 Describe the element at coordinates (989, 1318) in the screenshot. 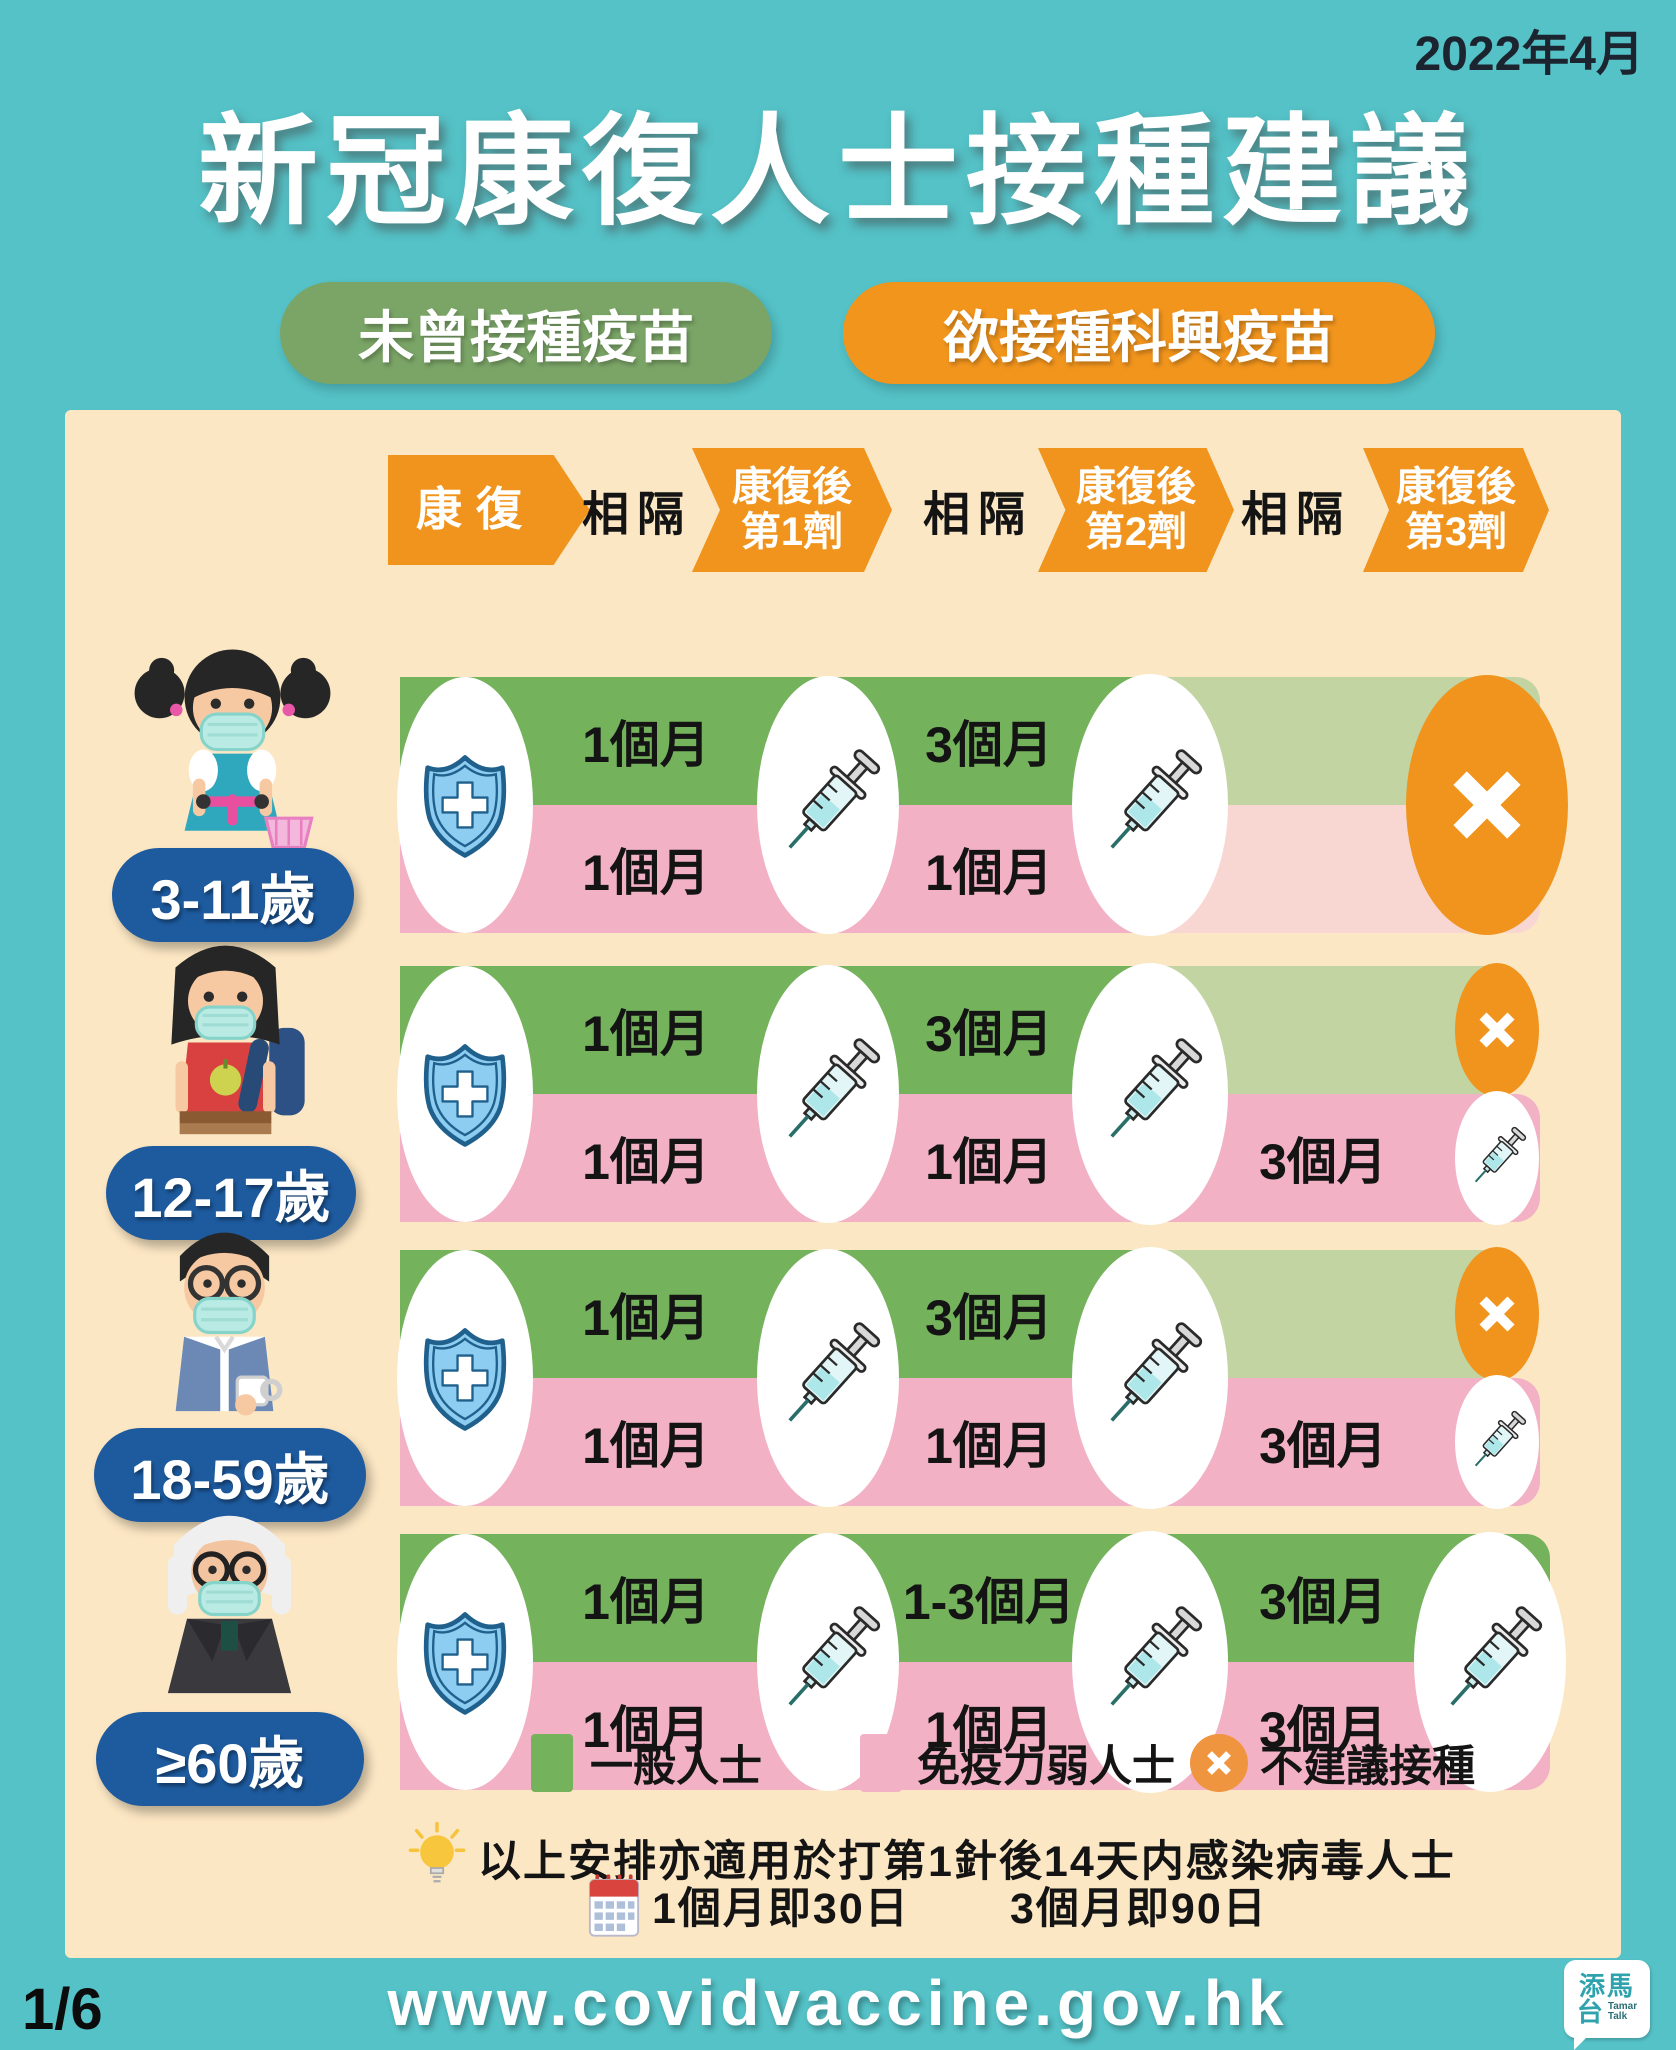

I see `label-r3-general-i2: 3個月` at that location.